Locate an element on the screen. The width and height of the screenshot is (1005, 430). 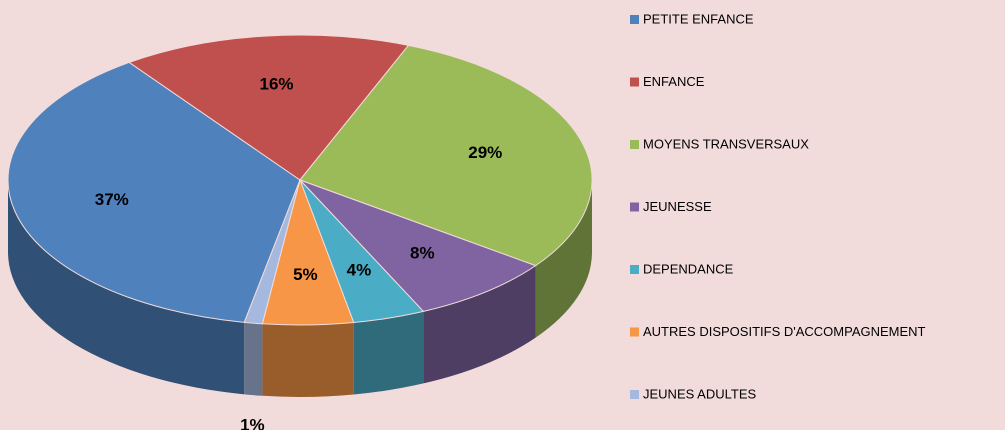
data-label: 8% is located at coordinates (422, 252).